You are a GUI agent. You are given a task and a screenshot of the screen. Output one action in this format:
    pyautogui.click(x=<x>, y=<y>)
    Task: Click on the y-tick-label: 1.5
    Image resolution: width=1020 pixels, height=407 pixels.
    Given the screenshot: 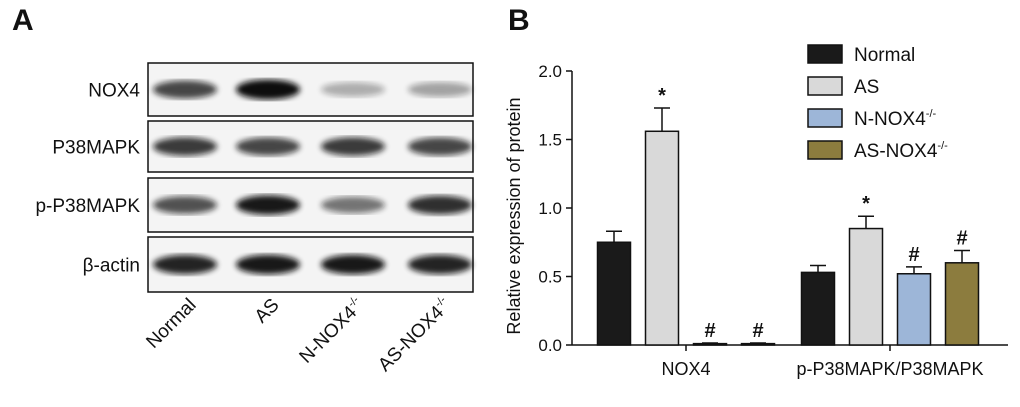 What is the action you would take?
    pyautogui.click(x=550, y=140)
    